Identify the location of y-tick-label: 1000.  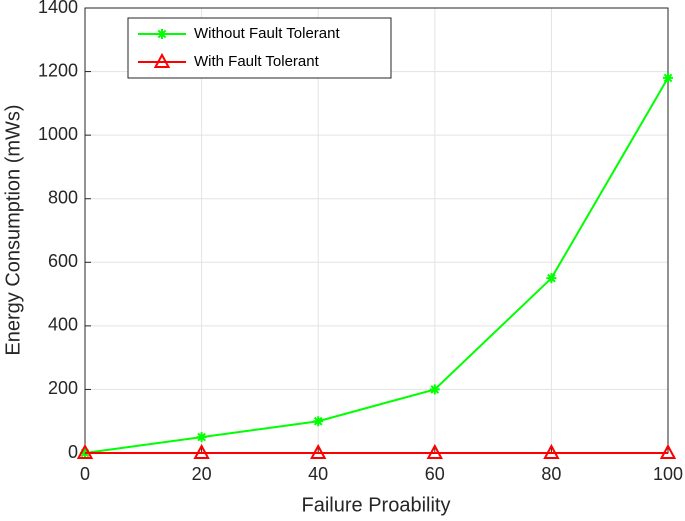
(58, 134).